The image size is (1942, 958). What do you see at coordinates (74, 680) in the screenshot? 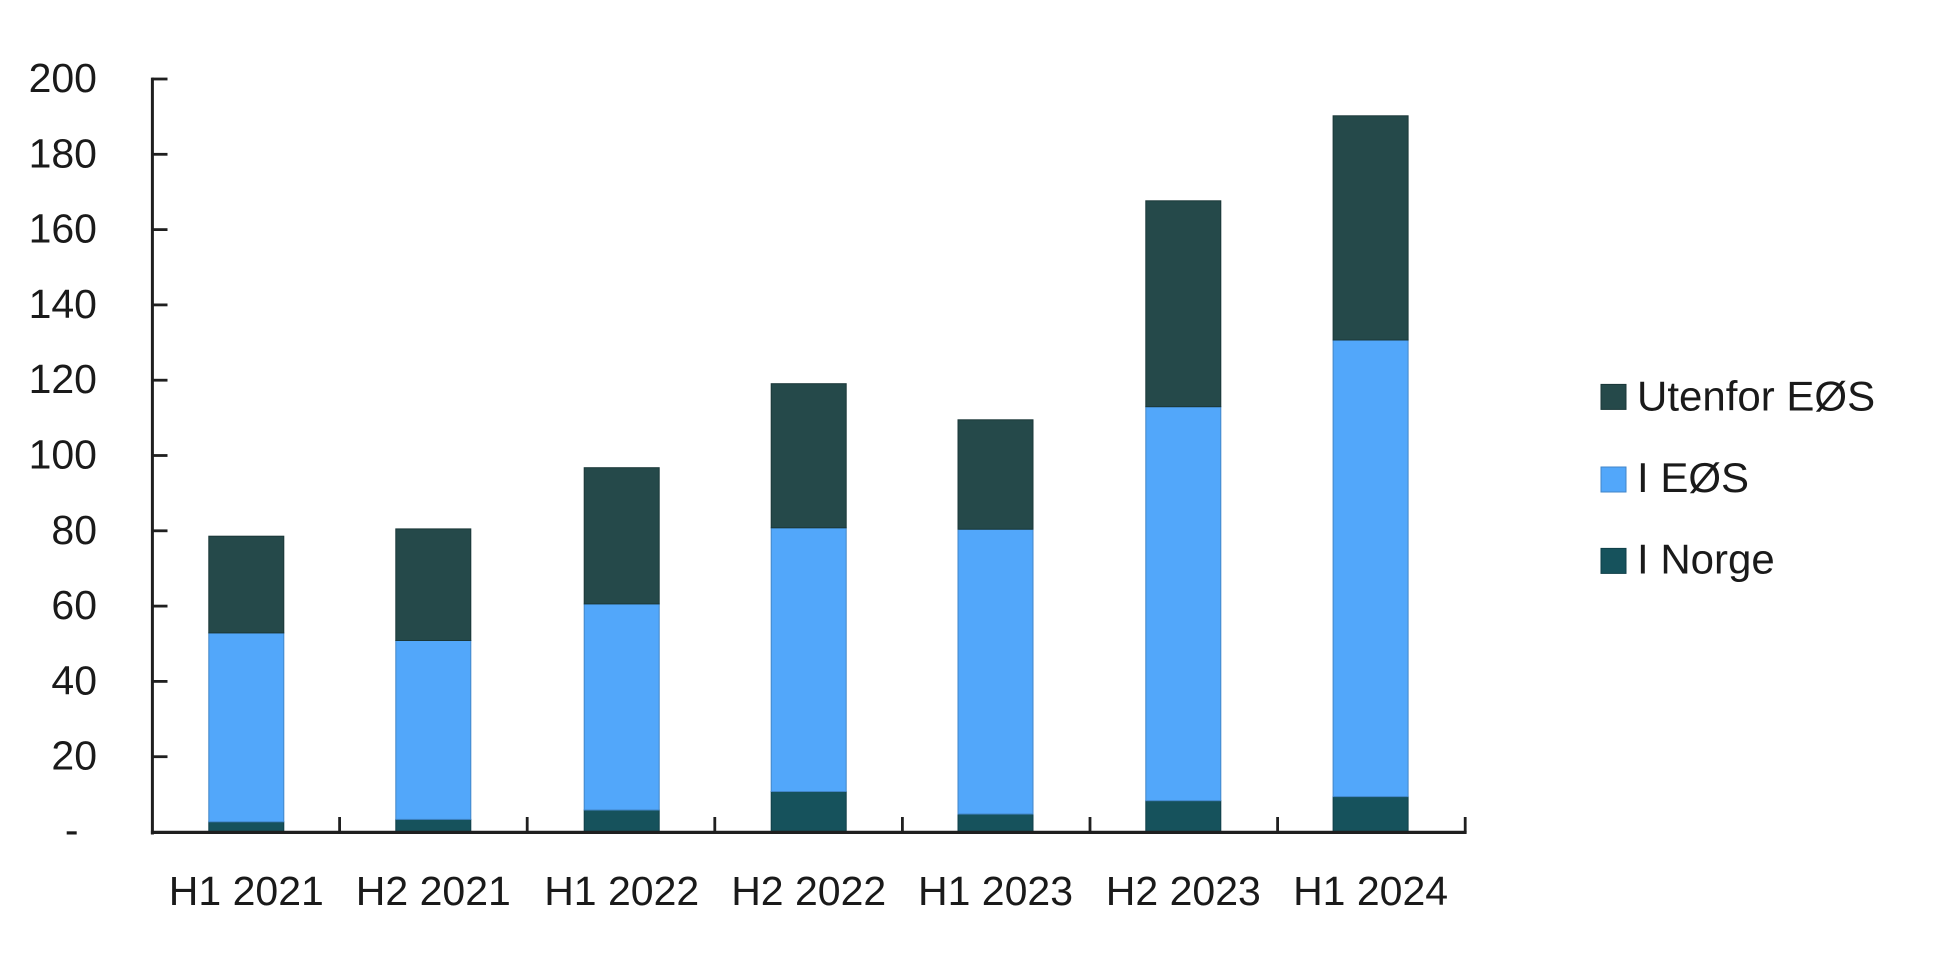
I see `svg-text: 40` at bounding box center [74, 680].